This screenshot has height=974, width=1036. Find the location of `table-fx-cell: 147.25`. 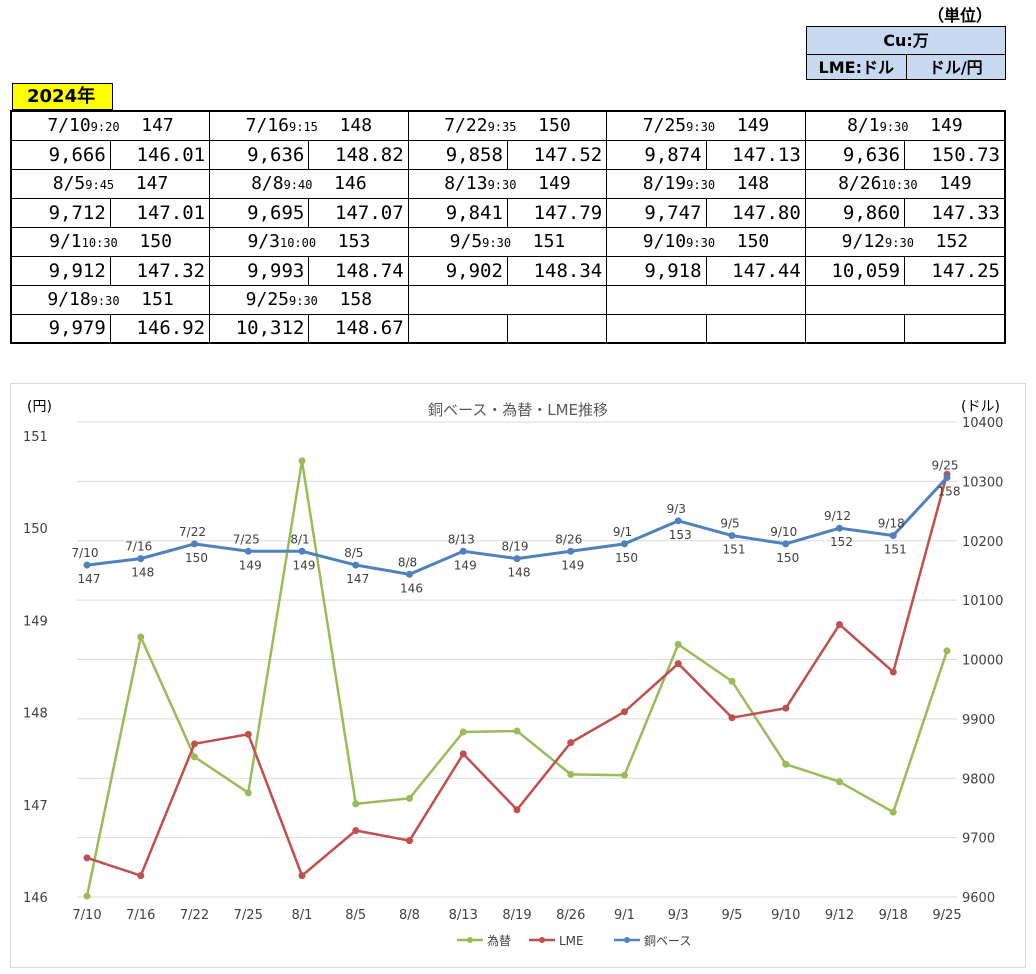

table-fx-cell: 147.25 is located at coordinates (955, 270).